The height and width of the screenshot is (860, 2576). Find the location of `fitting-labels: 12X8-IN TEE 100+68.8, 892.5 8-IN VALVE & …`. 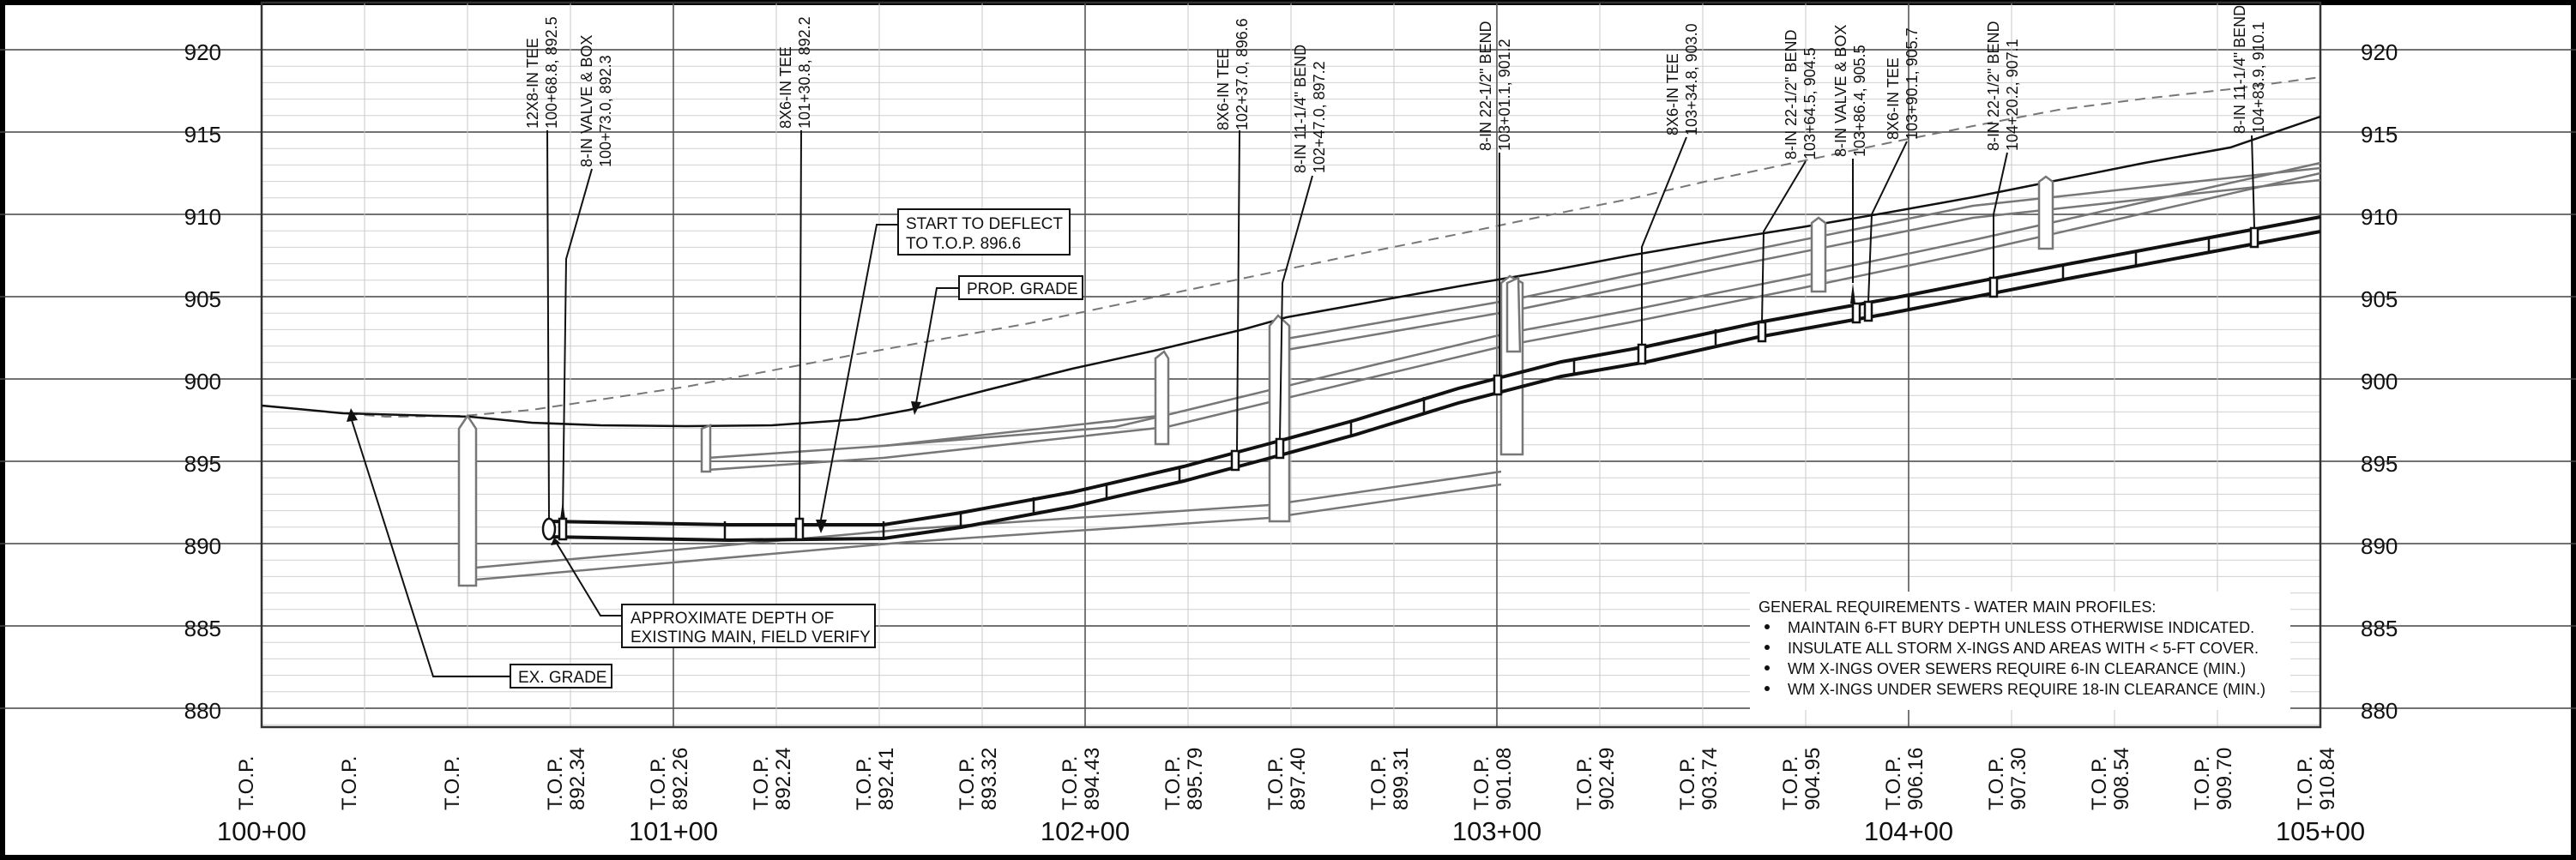

fitting-labels: 12X8-IN TEE 100+68.8, 892.5 8-IN VALVE & … is located at coordinates (1395, 89).